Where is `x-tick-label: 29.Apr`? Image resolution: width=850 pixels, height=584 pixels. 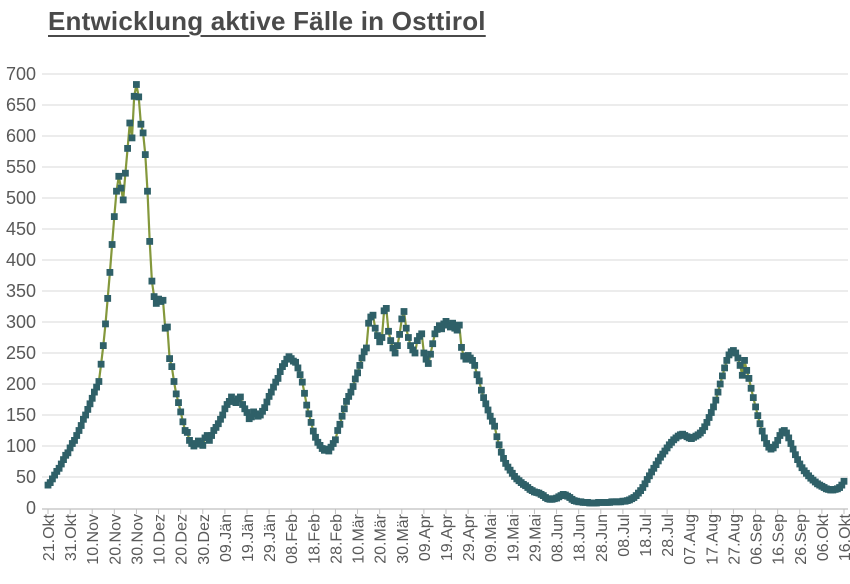 x-tick-label: 29.Apr is located at coordinates (469, 537).